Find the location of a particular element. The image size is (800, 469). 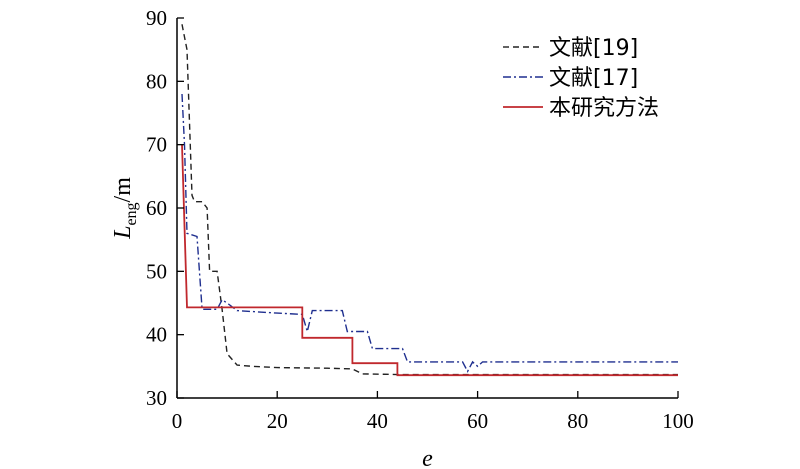

legend-label-2: 文献[17] is located at coordinates (593, 78).